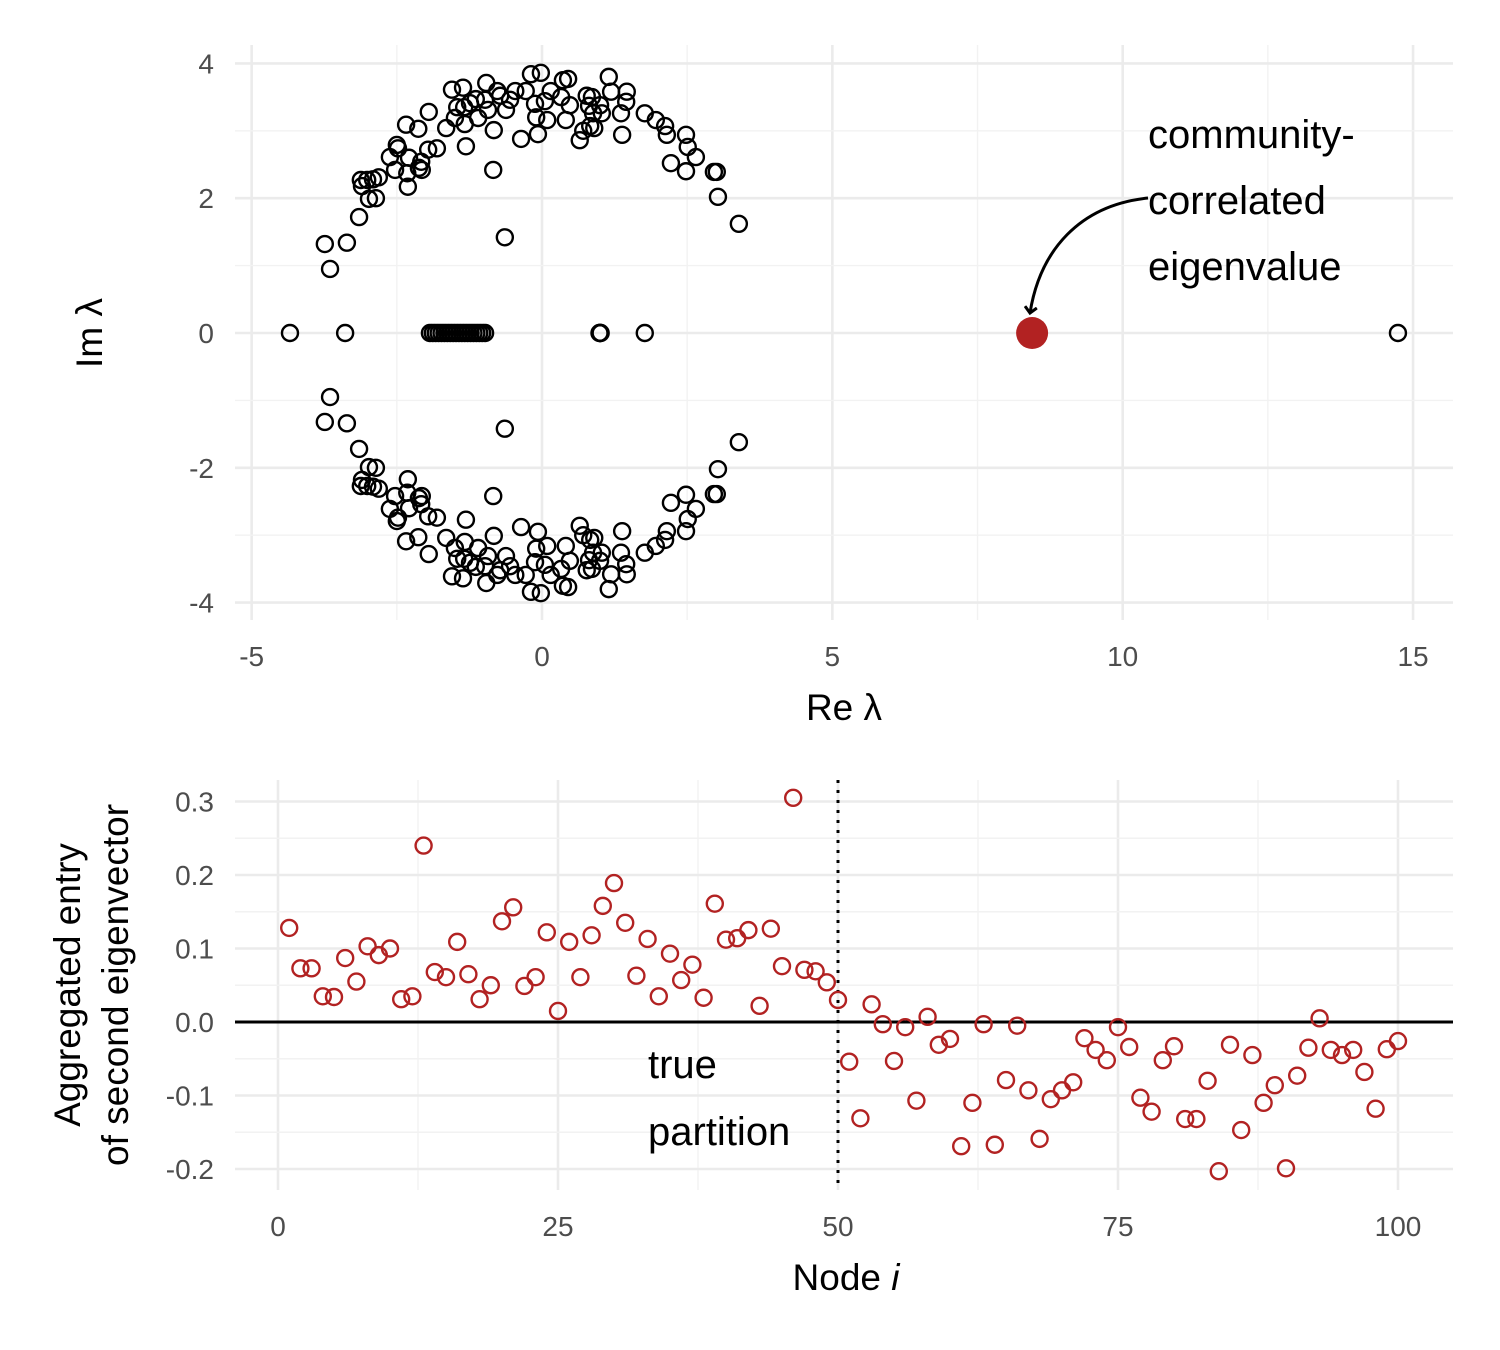 The height and width of the screenshot is (1350, 1500). What do you see at coordinates (89, 333) in the screenshot?
I see `top-y-axis-title: Im λ` at bounding box center [89, 333].